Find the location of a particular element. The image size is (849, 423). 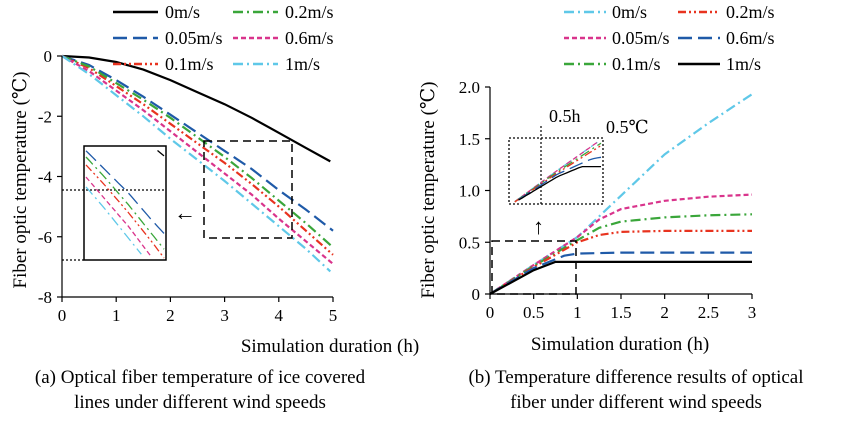

panel-a-legend-label-4: 0.6m/s is located at coordinates (309, 38).